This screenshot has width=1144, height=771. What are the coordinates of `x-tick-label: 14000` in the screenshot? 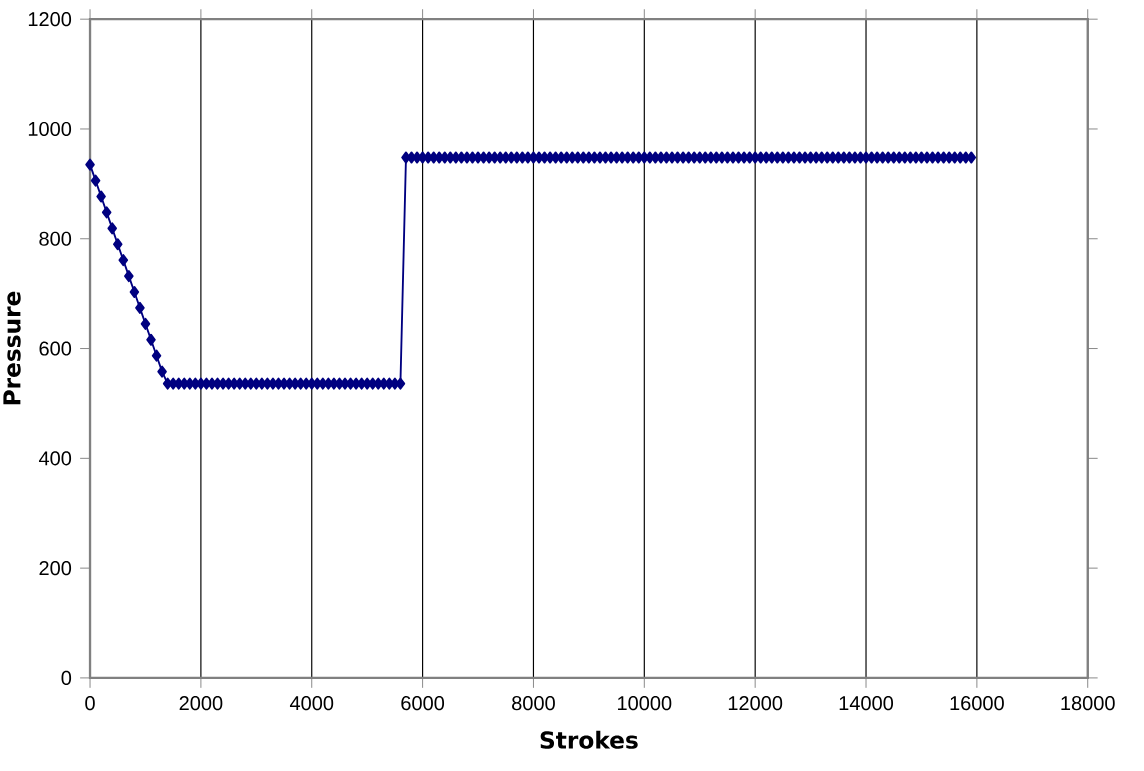 It's located at (866, 703).